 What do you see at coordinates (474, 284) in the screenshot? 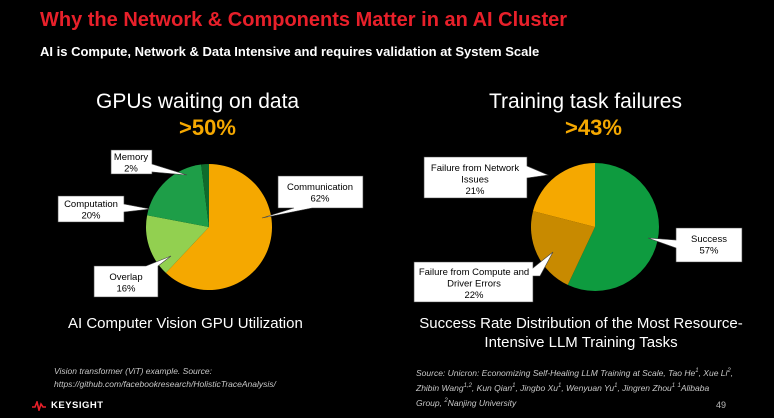
I see `callout-label: Driver Errors` at bounding box center [474, 284].